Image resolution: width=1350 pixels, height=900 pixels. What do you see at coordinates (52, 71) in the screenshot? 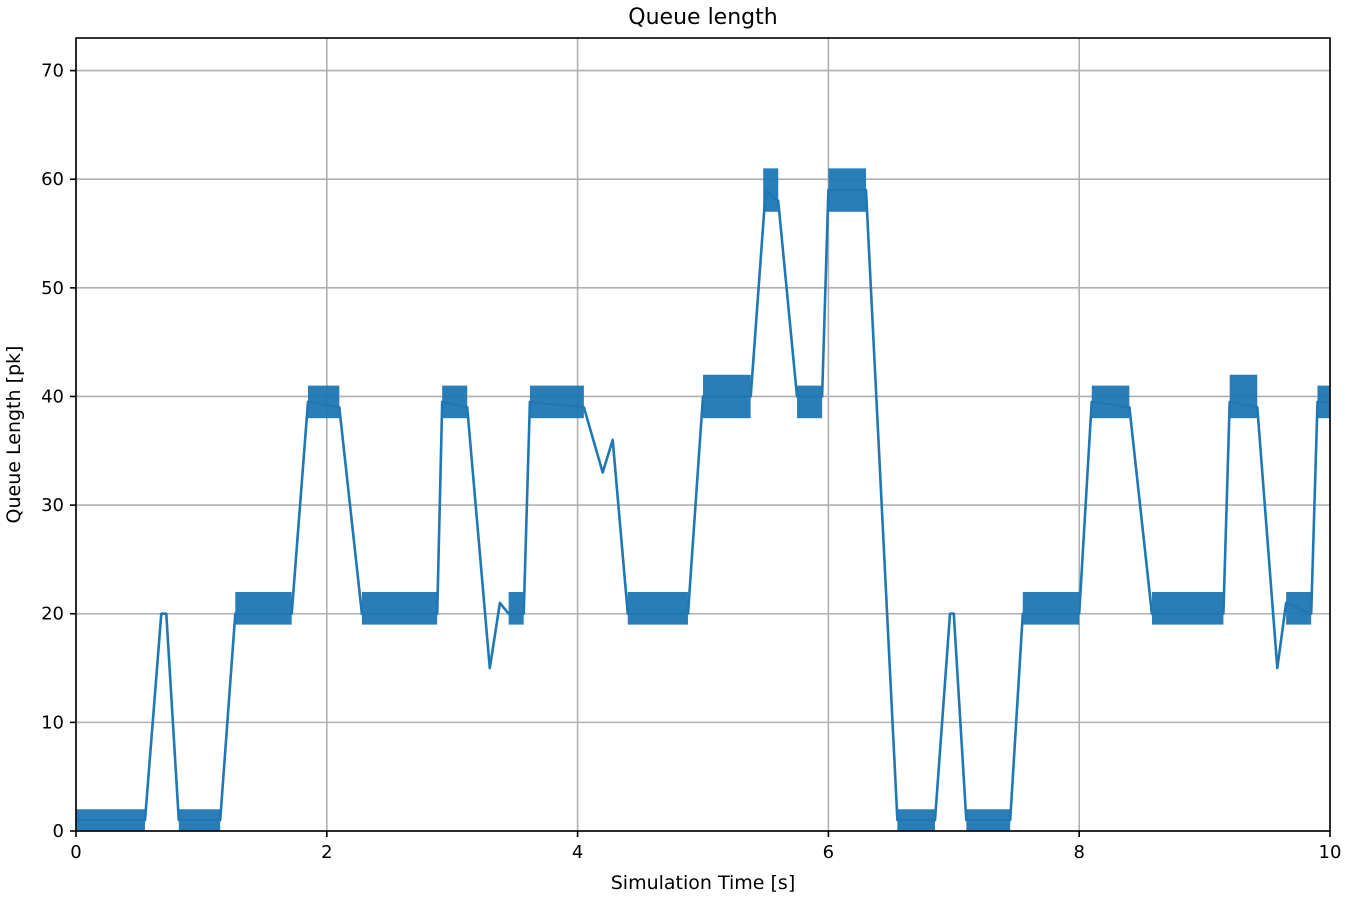
I see `y-tick-label: 70` at bounding box center [52, 71].